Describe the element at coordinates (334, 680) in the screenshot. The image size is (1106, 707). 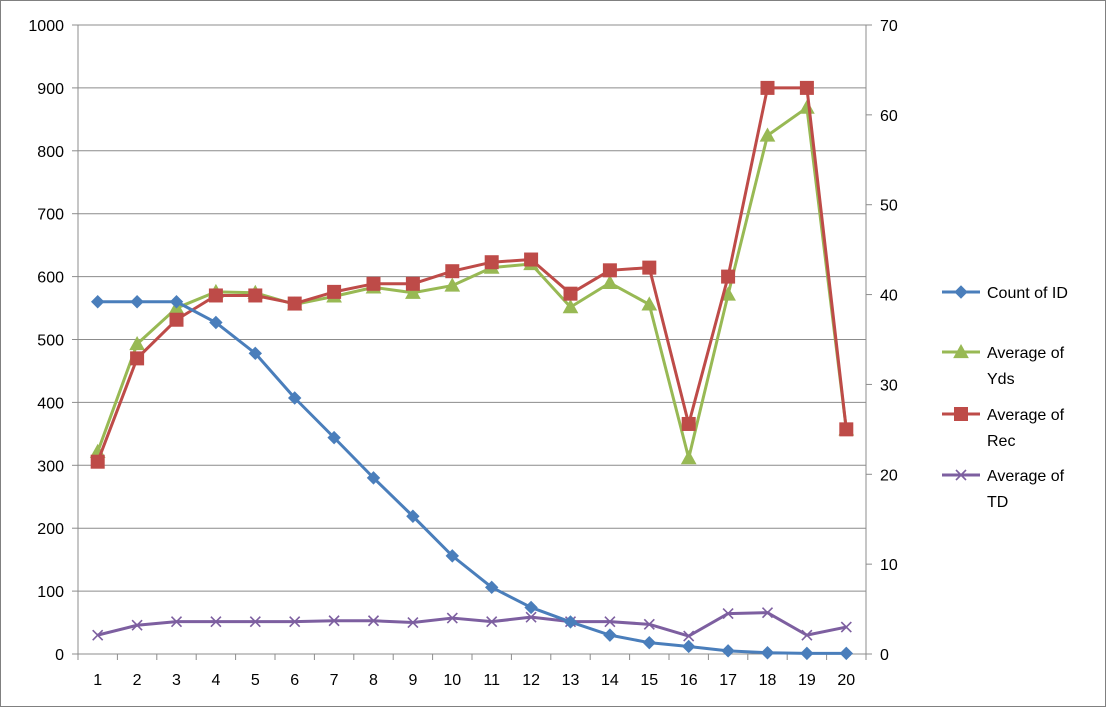
I see `x-tick-label: 7` at that location.